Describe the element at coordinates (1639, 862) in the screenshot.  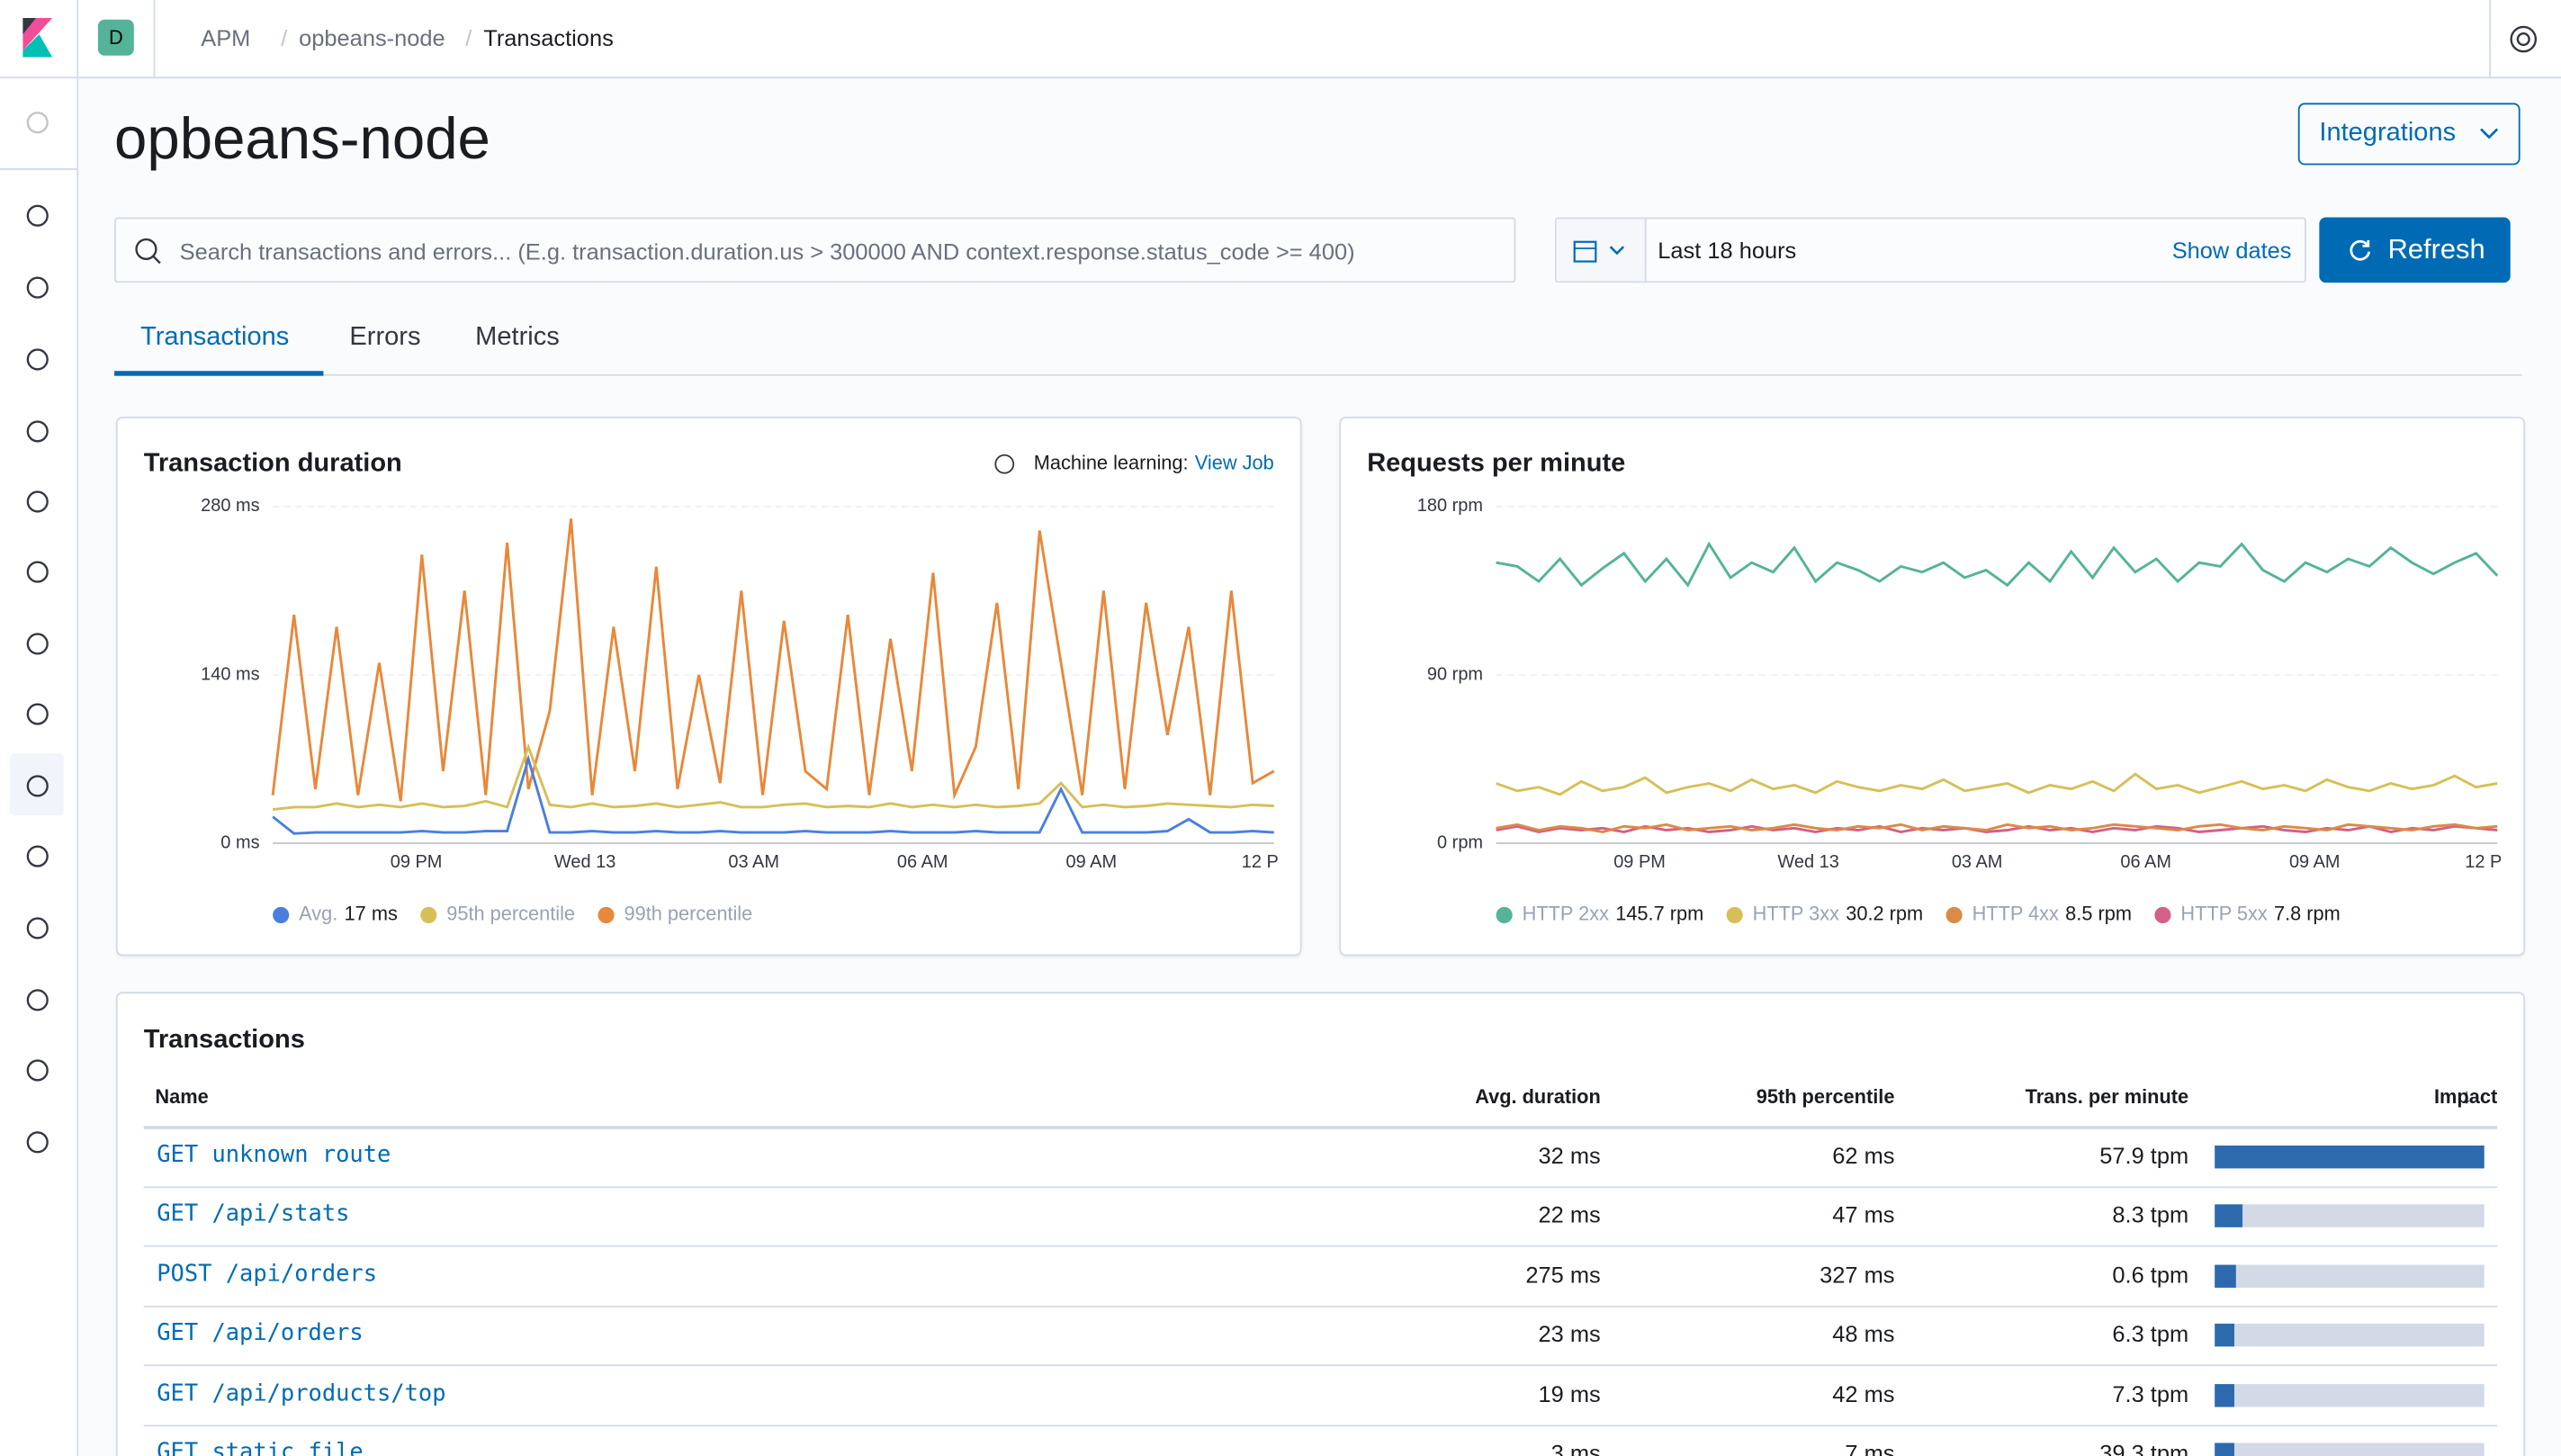
I see `x-tick-label: 09 PM` at that location.